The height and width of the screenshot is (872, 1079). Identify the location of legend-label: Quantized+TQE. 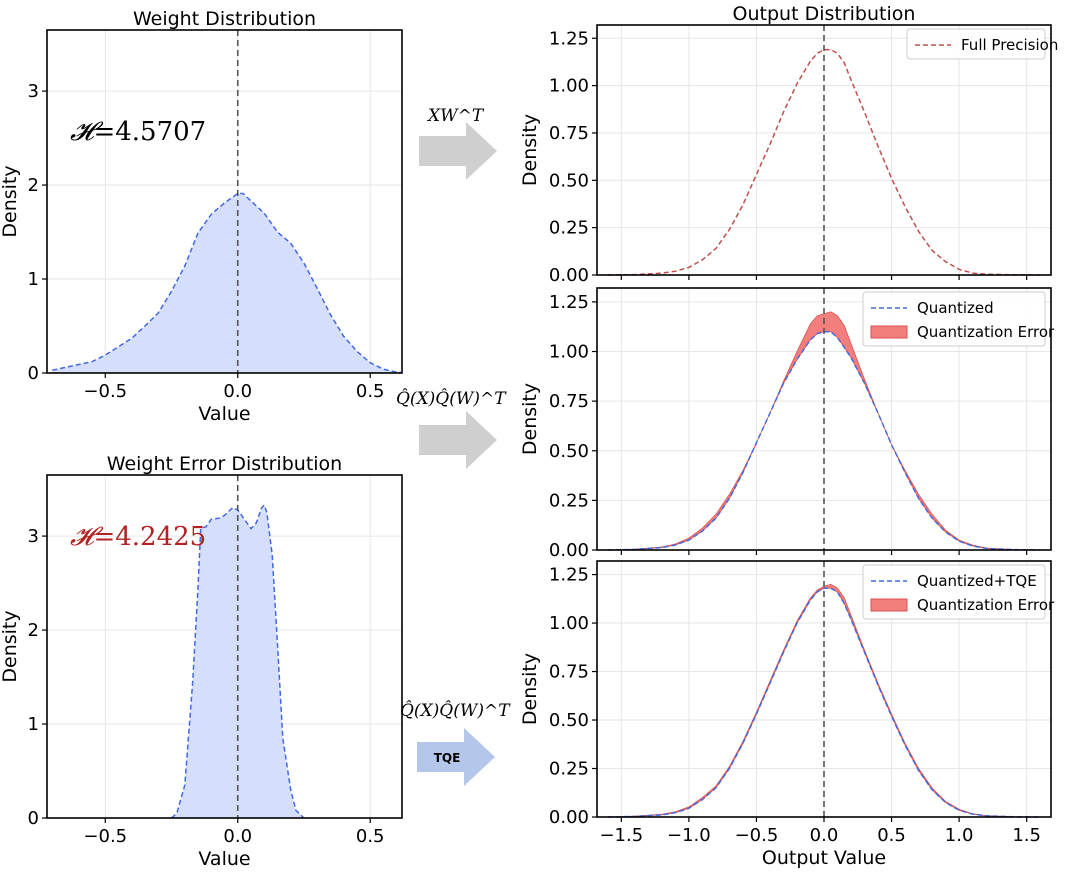
(977, 581).